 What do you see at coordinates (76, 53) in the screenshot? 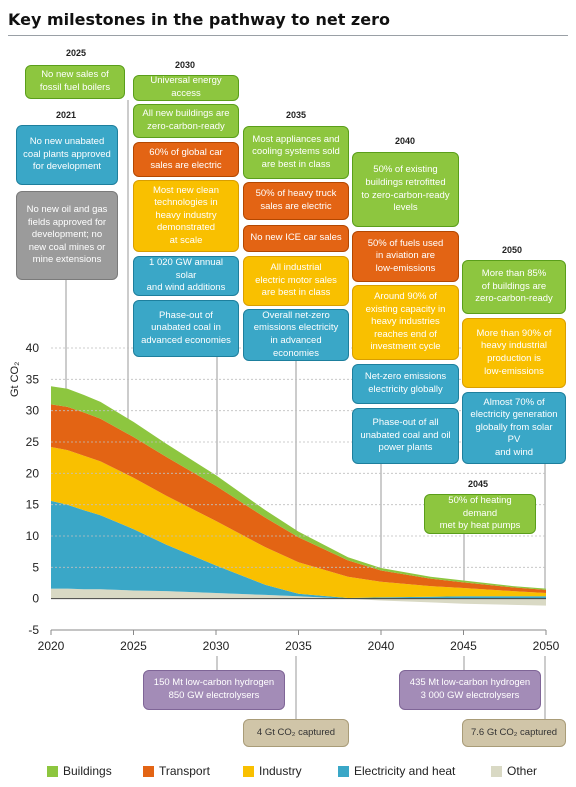
I see `year-label-2025: 2025` at bounding box center [76, 53].